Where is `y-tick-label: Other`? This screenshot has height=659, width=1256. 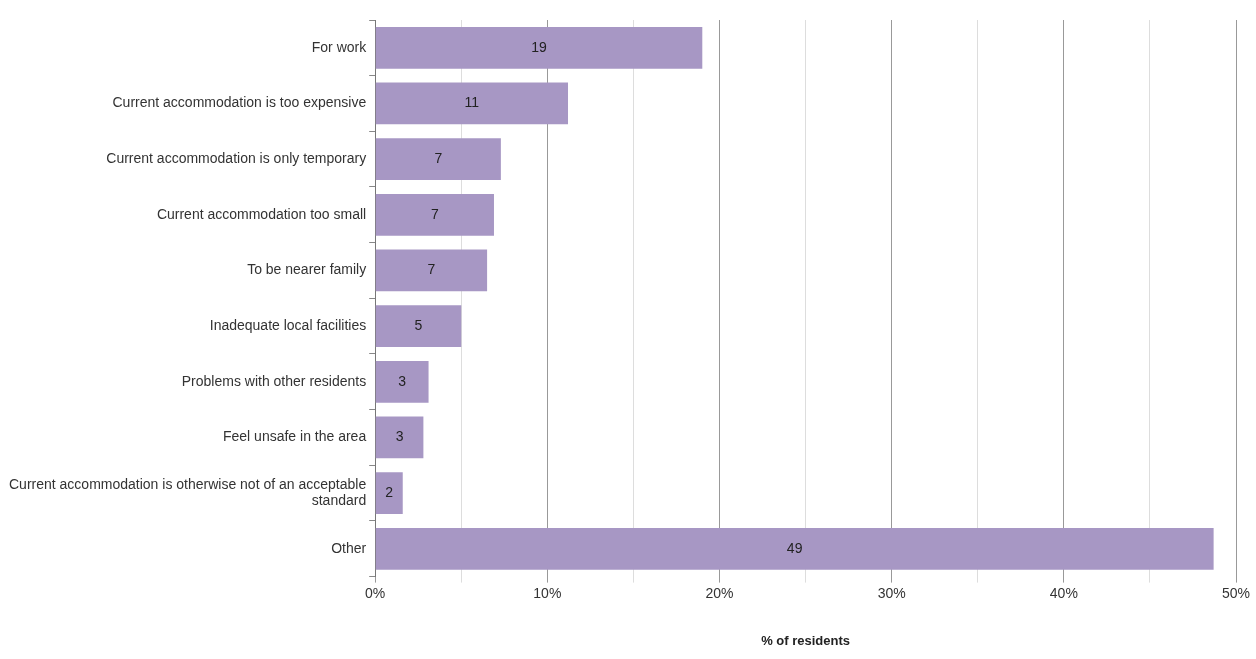
y-tick-label: Other is located at coordinates (349, 547).